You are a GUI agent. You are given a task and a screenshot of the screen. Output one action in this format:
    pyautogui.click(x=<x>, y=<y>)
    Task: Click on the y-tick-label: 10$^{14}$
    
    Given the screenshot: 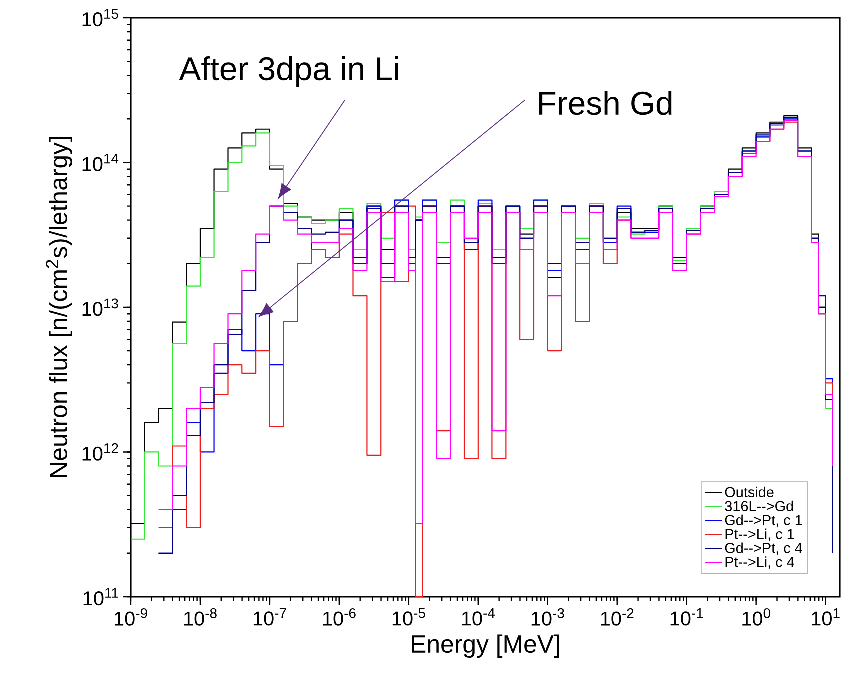 What is the action you would take?
    pyautogui.click(x=100, y=163)
    